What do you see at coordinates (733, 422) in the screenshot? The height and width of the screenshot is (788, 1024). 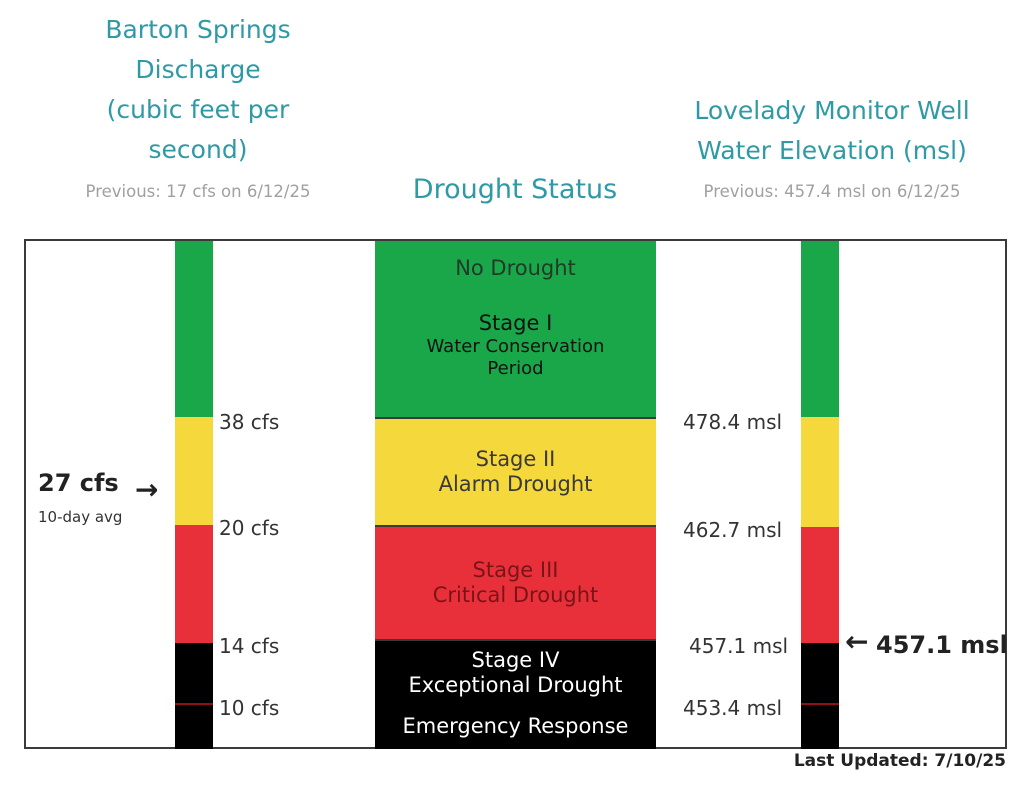 I see `elevation-tick: 478.4 msl` at bounding box center [733, 422].